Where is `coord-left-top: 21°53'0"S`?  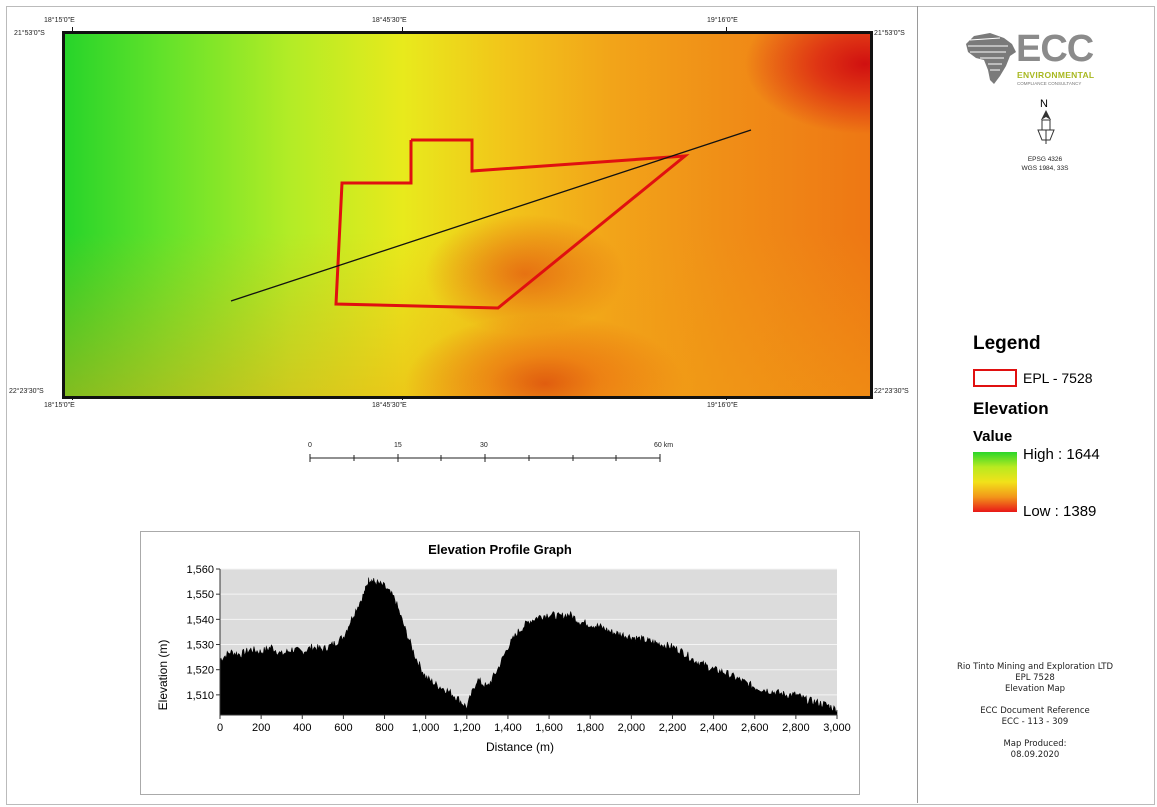 coord-left-top: 21°53'0"S is located at coordinates (29, 33).